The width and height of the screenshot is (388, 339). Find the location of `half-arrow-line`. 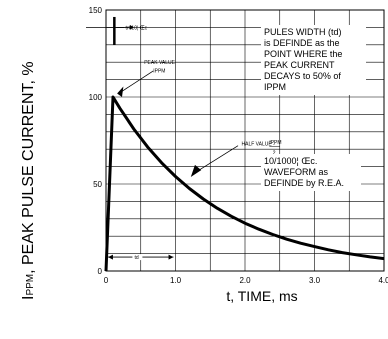

half-arrow-line is located at coordinates (217, 159).